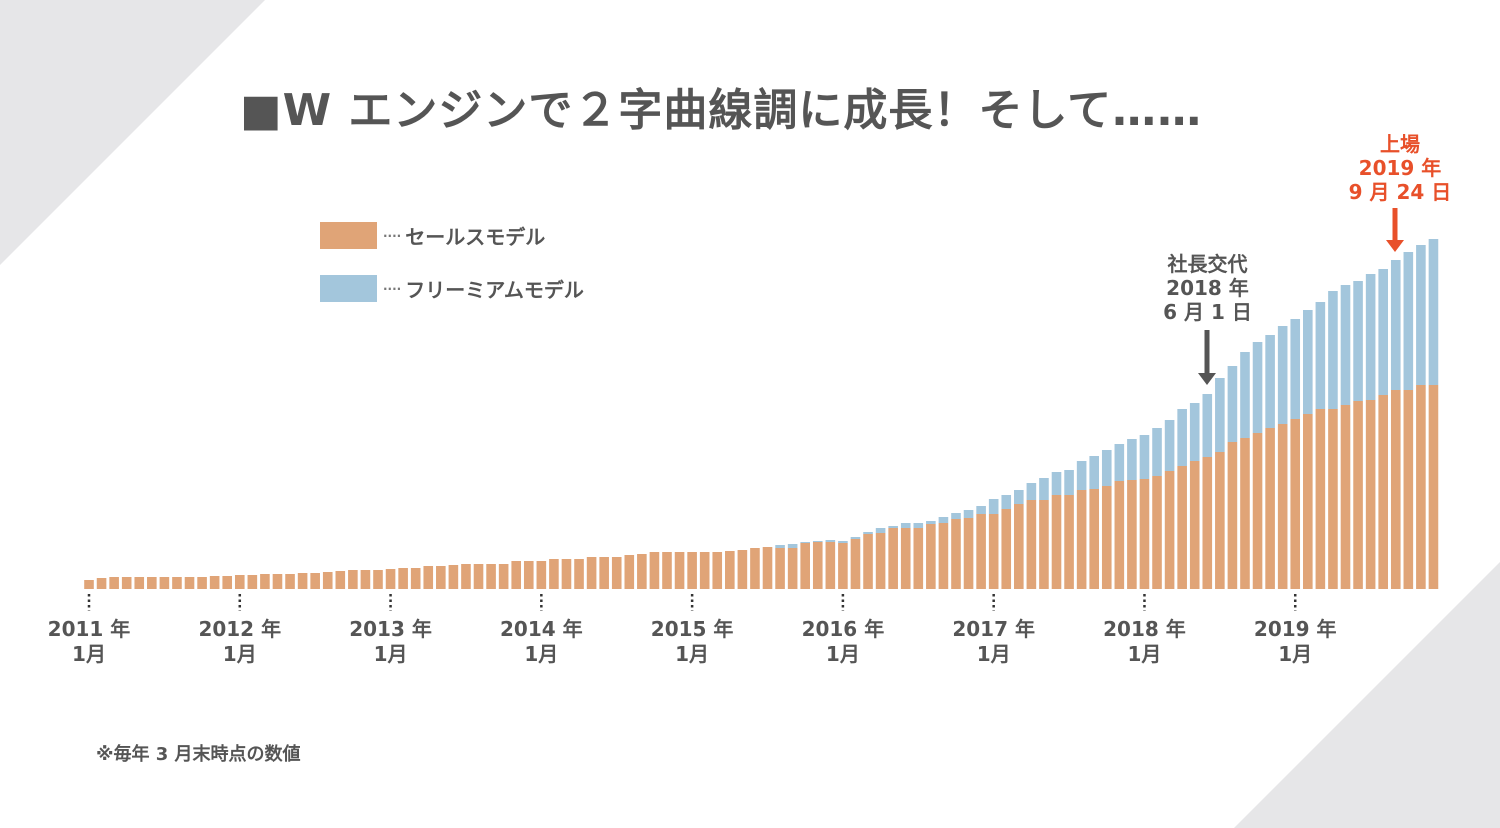 This screenshot has width=1500, height=828. I want to click on legend-item-sales: ···· セールスモデル, so click(432, 235).